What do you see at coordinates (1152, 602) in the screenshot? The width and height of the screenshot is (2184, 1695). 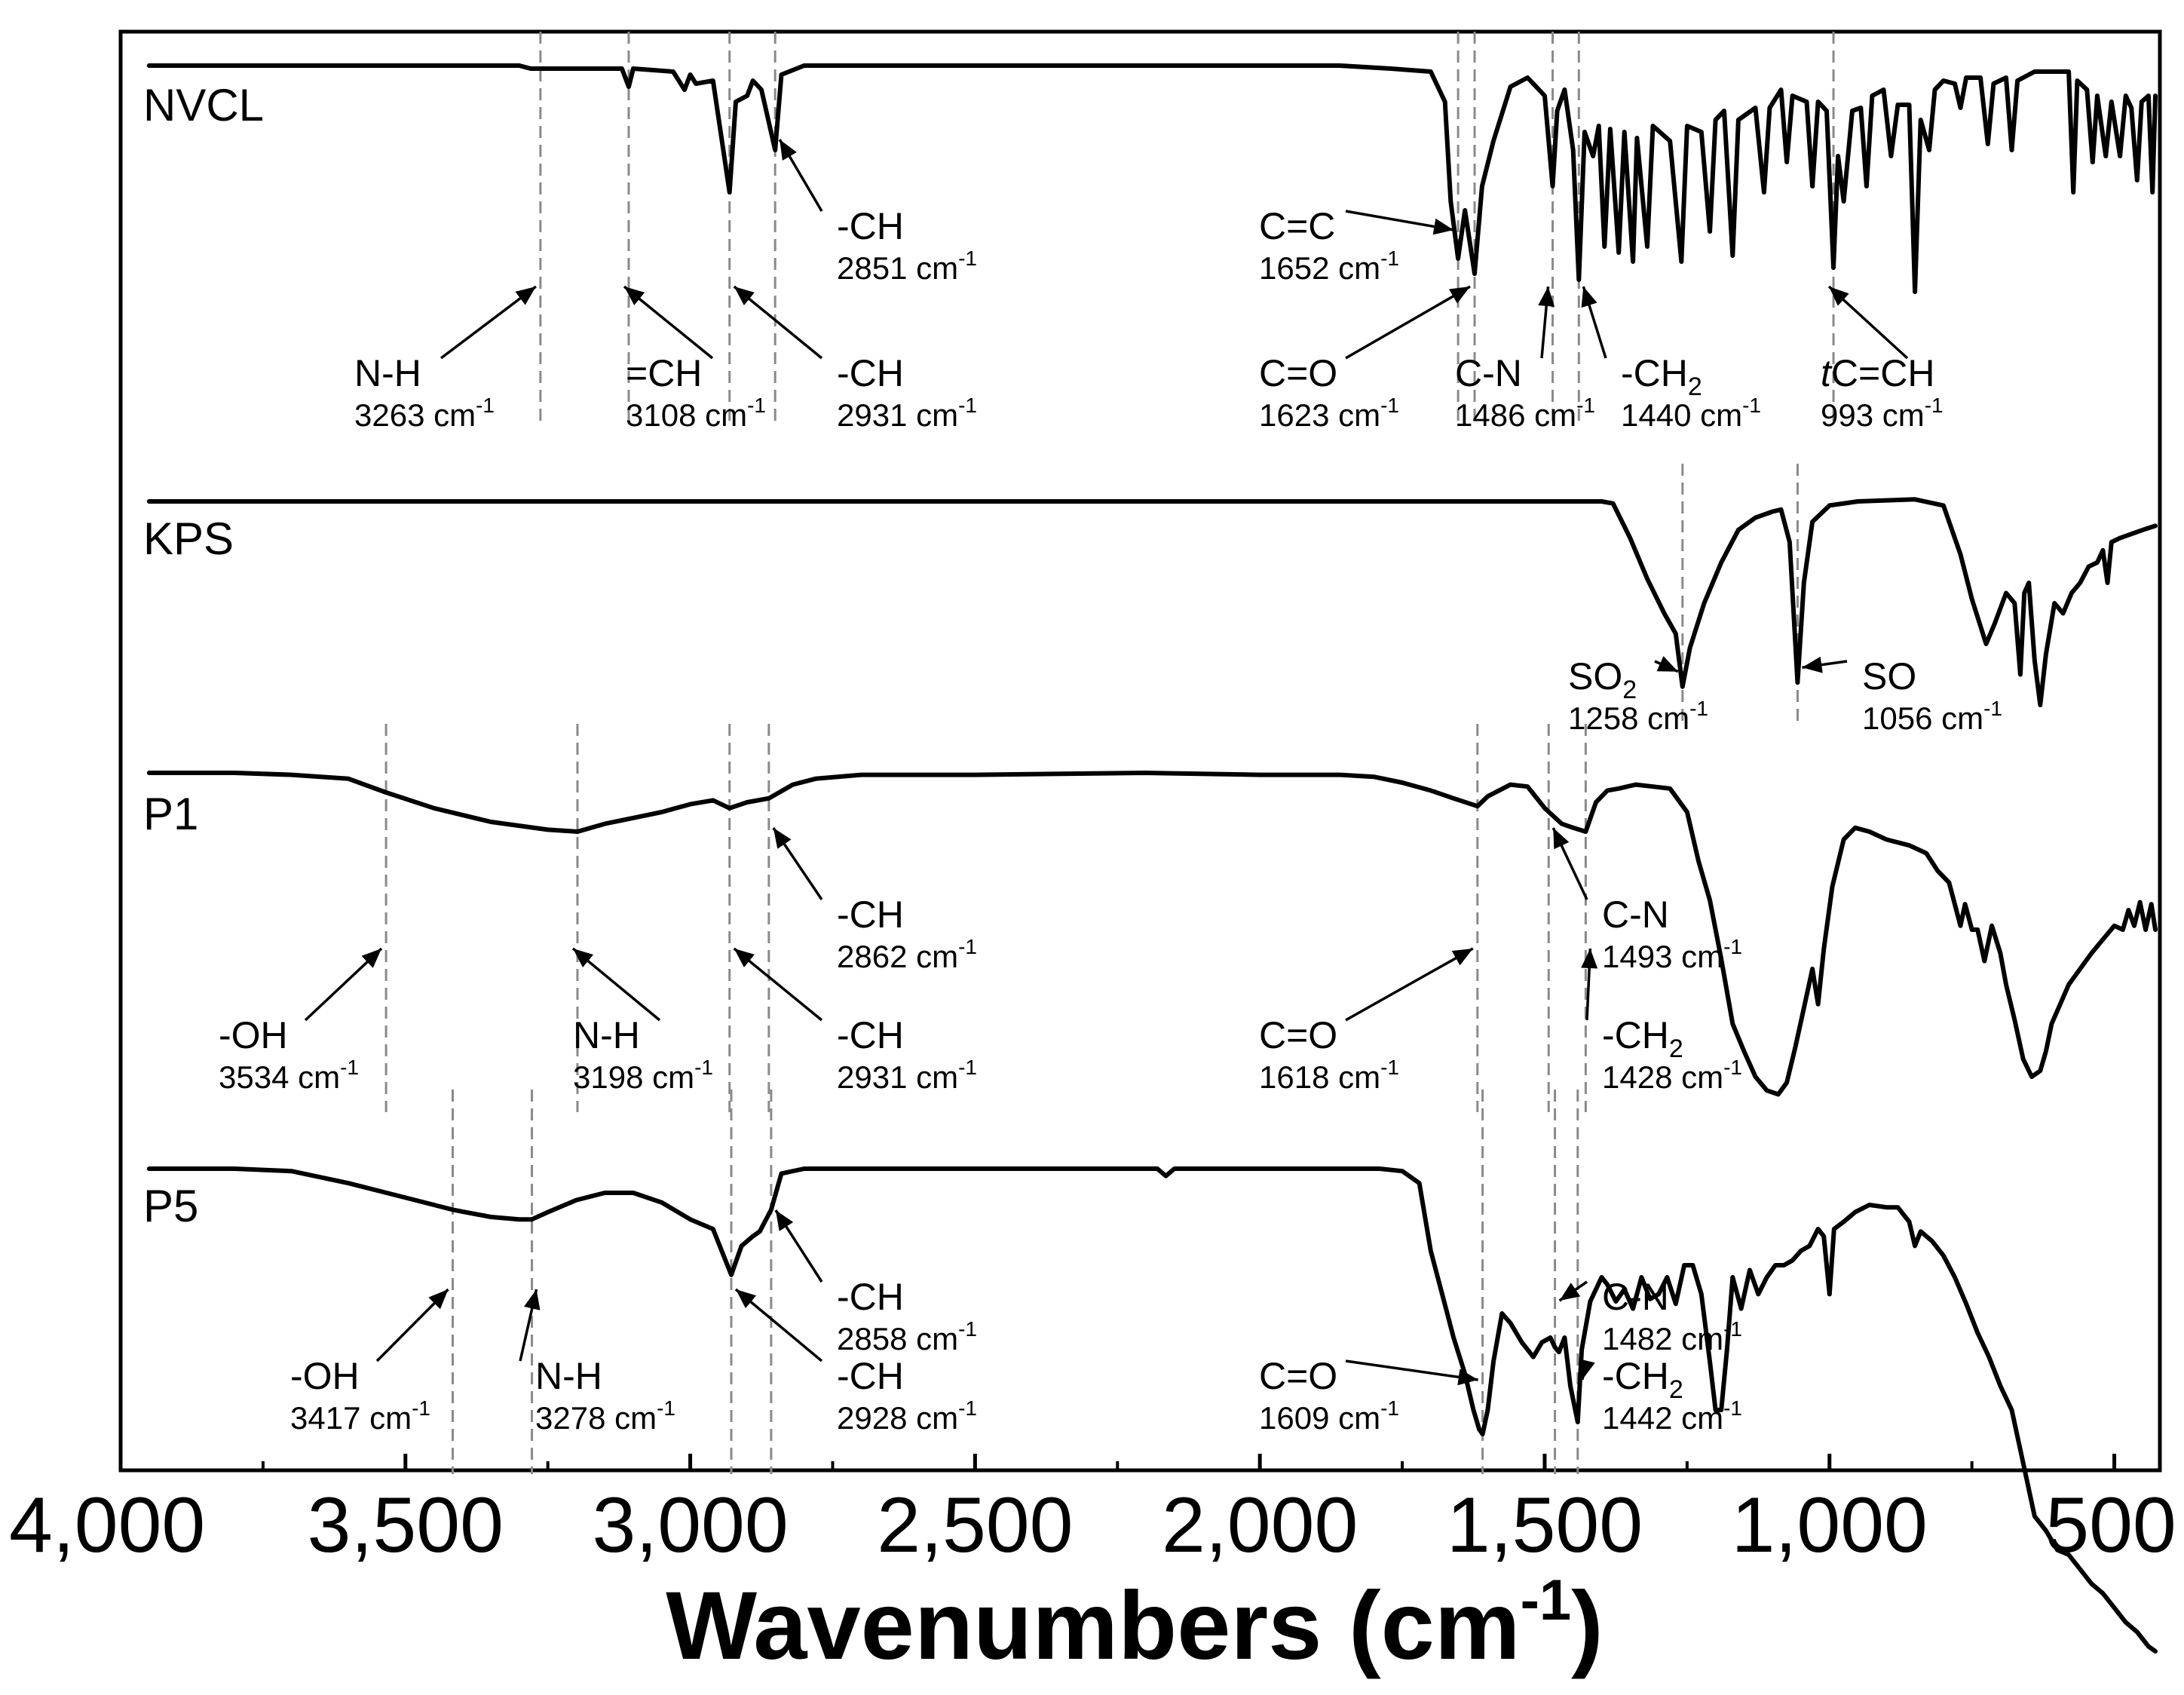 I see `series-kps-line` at bounding box center [1152, 602].